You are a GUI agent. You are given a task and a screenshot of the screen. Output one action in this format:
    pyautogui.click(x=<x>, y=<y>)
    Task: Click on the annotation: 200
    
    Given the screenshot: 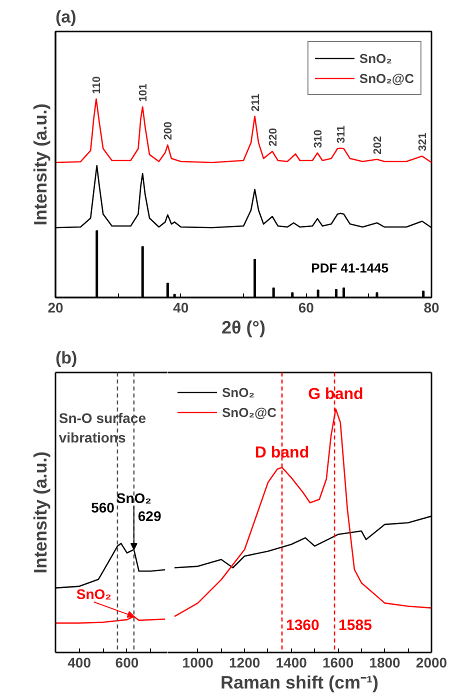 What is the action you would take?
    pyautogui.click(x=168, y=131)
    